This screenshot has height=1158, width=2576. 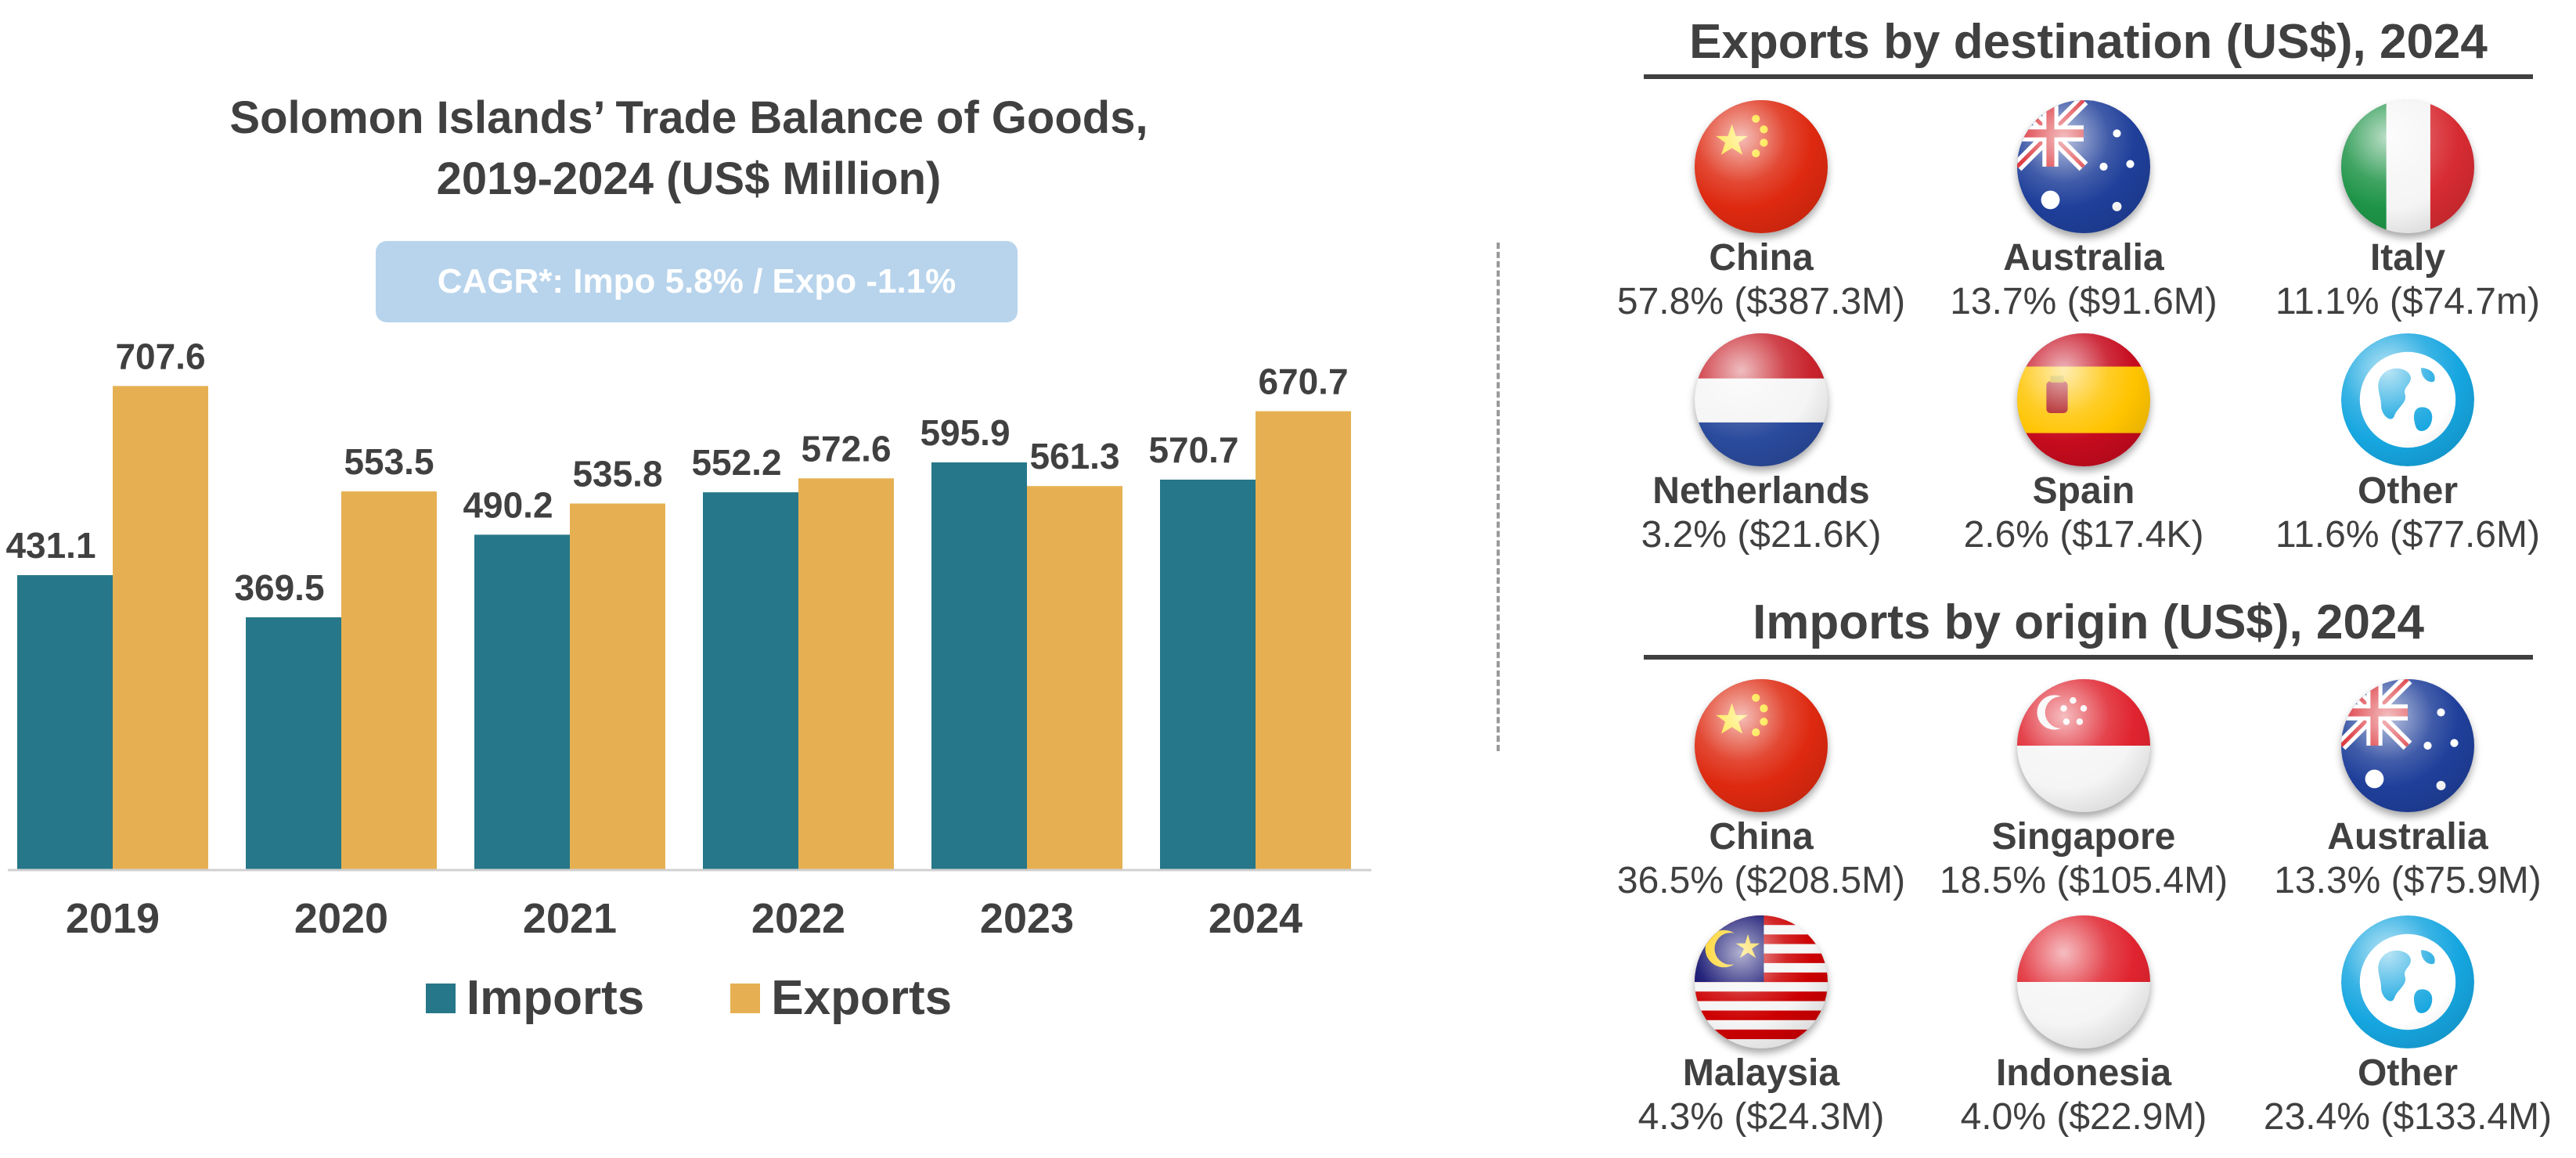 What do you see at coordinates (508, 504) in the screenshot?
I see `data-label-imports-2021: 490.2` at bounding box center [508, 504].